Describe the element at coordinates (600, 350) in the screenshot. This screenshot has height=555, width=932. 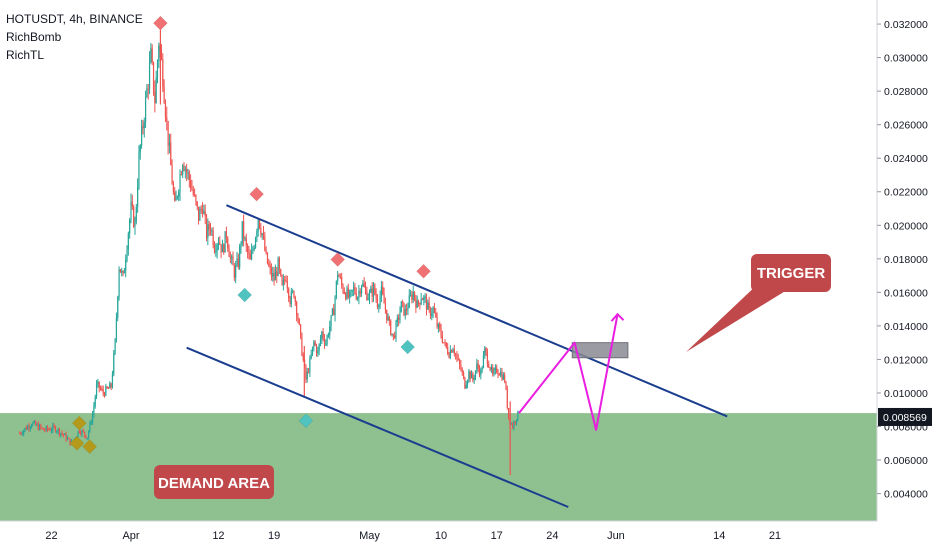
I see `trigger-zone` at that location.